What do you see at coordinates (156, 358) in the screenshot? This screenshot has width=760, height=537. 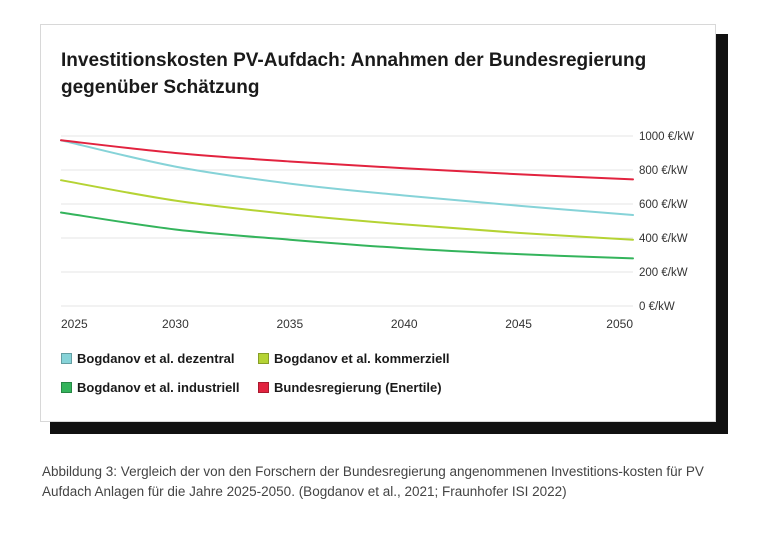 I see `legend-label: Bogdanov et al. dezentral` at bounding box center [156, 358].